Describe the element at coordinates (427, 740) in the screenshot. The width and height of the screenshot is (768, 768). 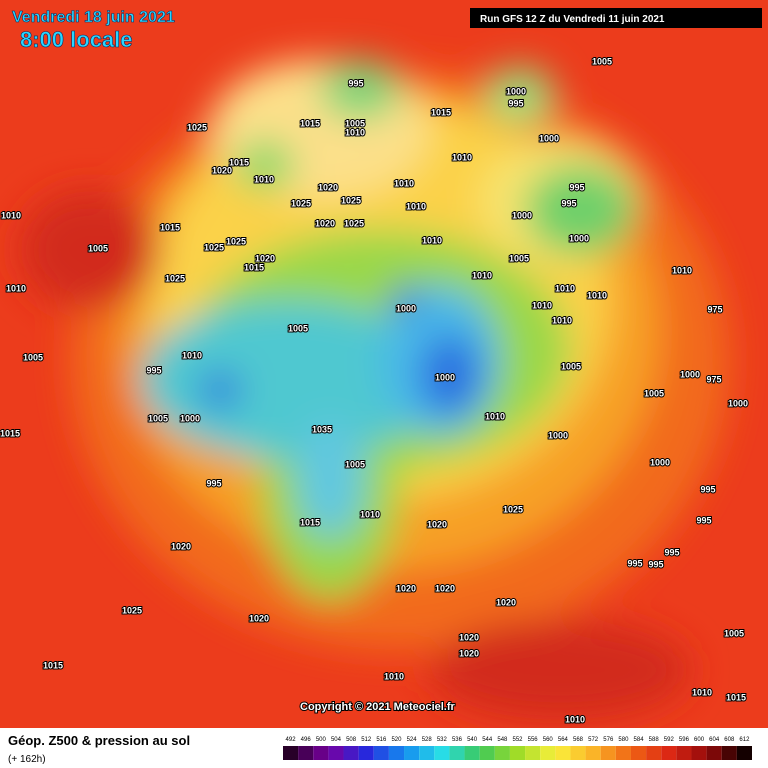
I see `scale-label: 528` at that location.